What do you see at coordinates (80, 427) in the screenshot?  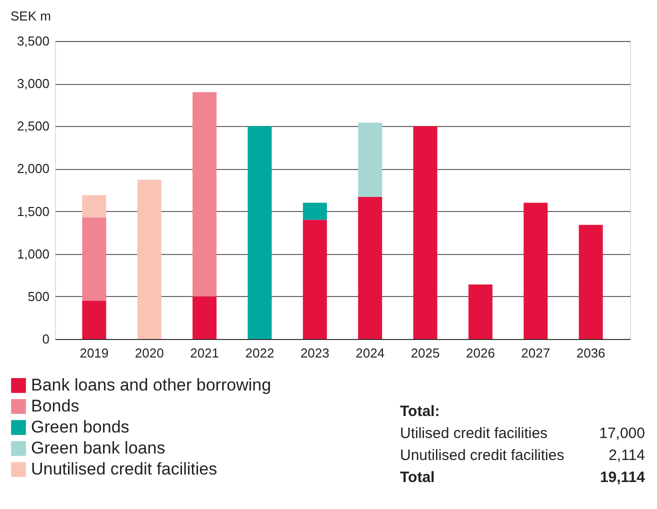 I see `legend-label: Green bonds` at bounding box center [80, 427].